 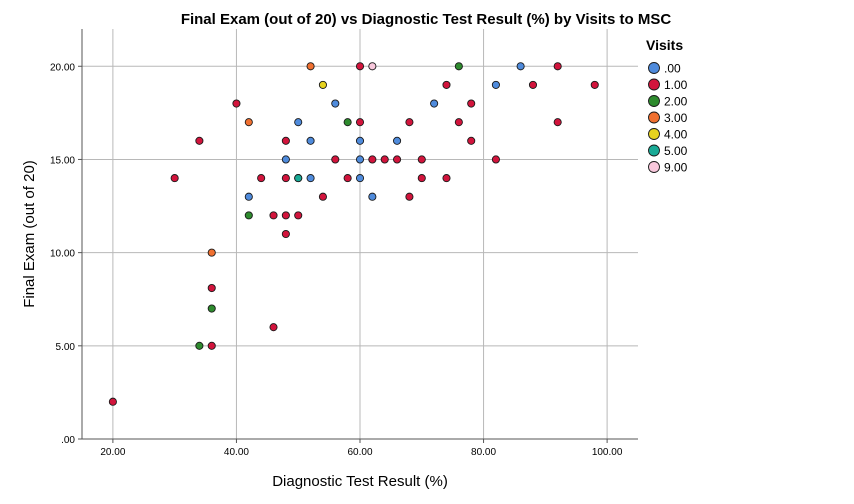 I want to click on legend-label: 4.00, so click(x=676, y=135).